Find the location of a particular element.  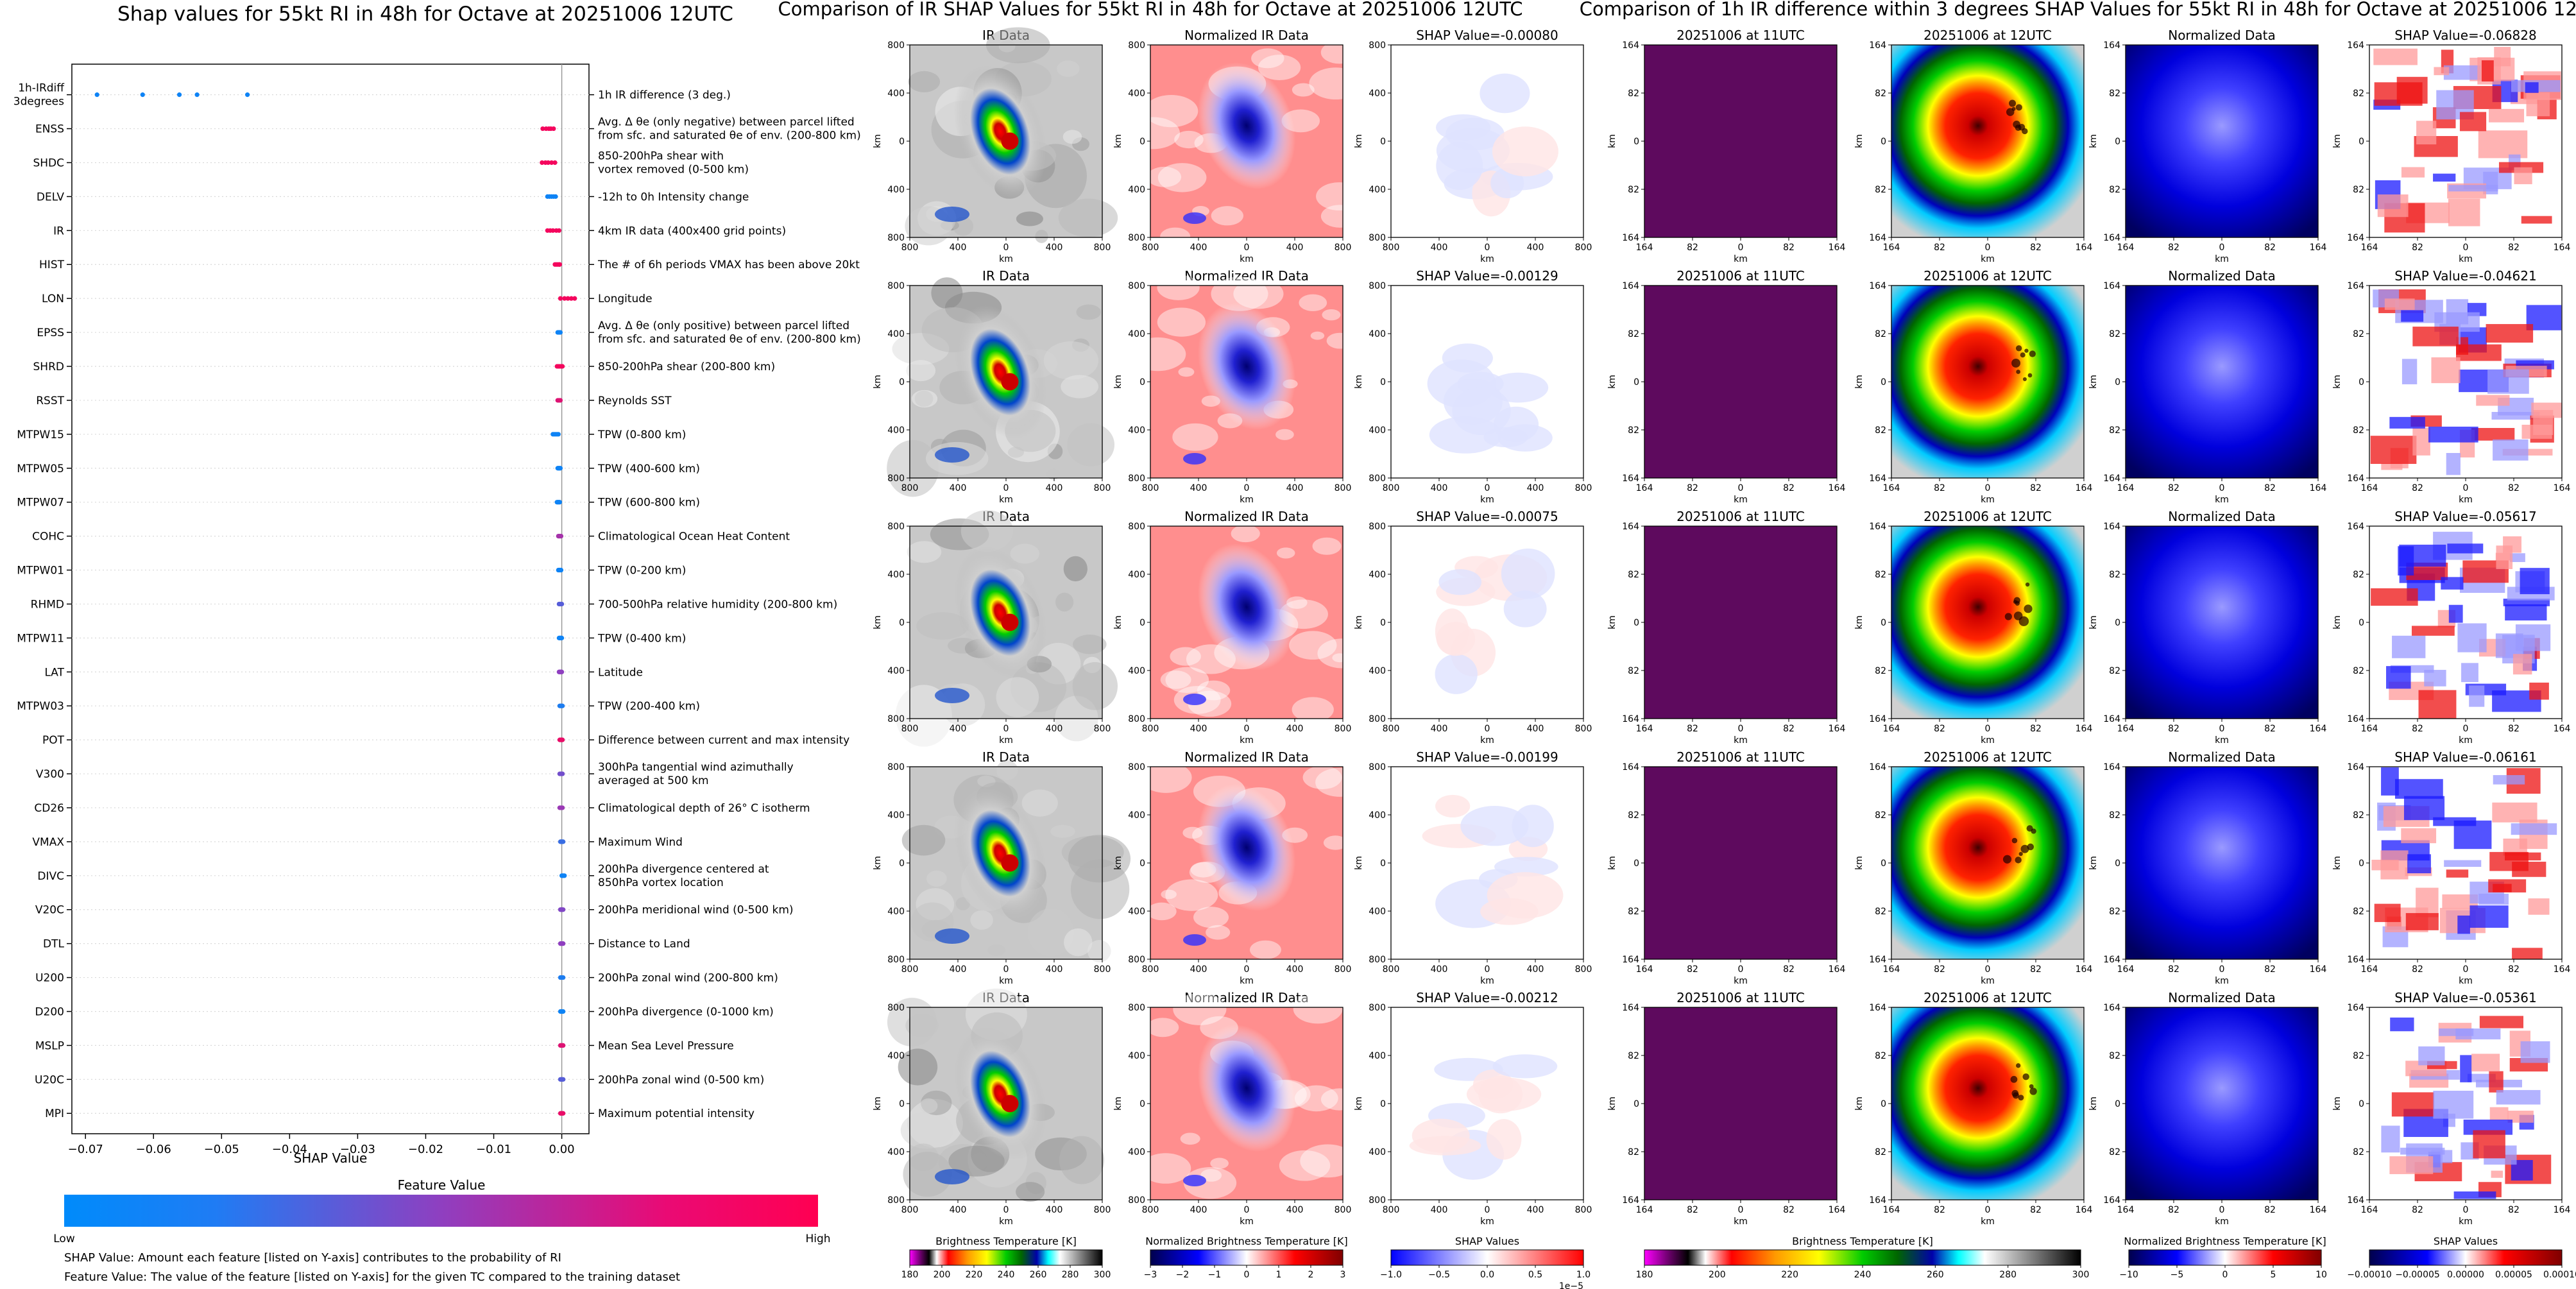

x-tick-label: −0.06 is located at coordinates (153, 1149).